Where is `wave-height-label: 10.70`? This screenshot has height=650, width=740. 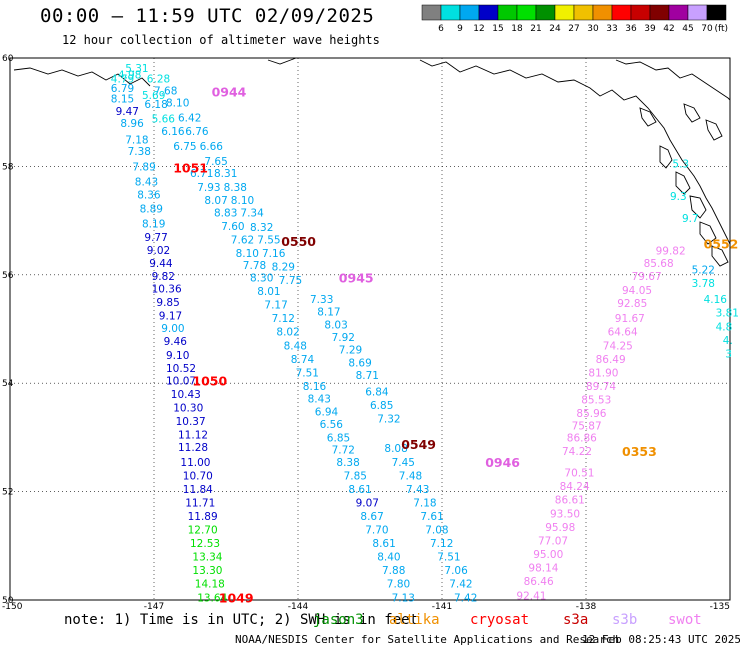
wave-height-label: 10.70 is located at coordinates (198, 476).